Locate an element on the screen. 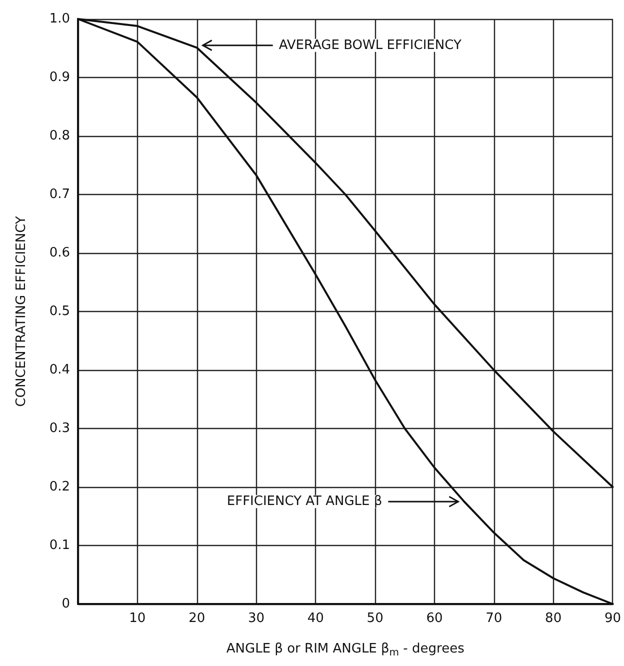  annotation: EFFICIENCY AT ANGLE β is located at coordinates (304, 502).